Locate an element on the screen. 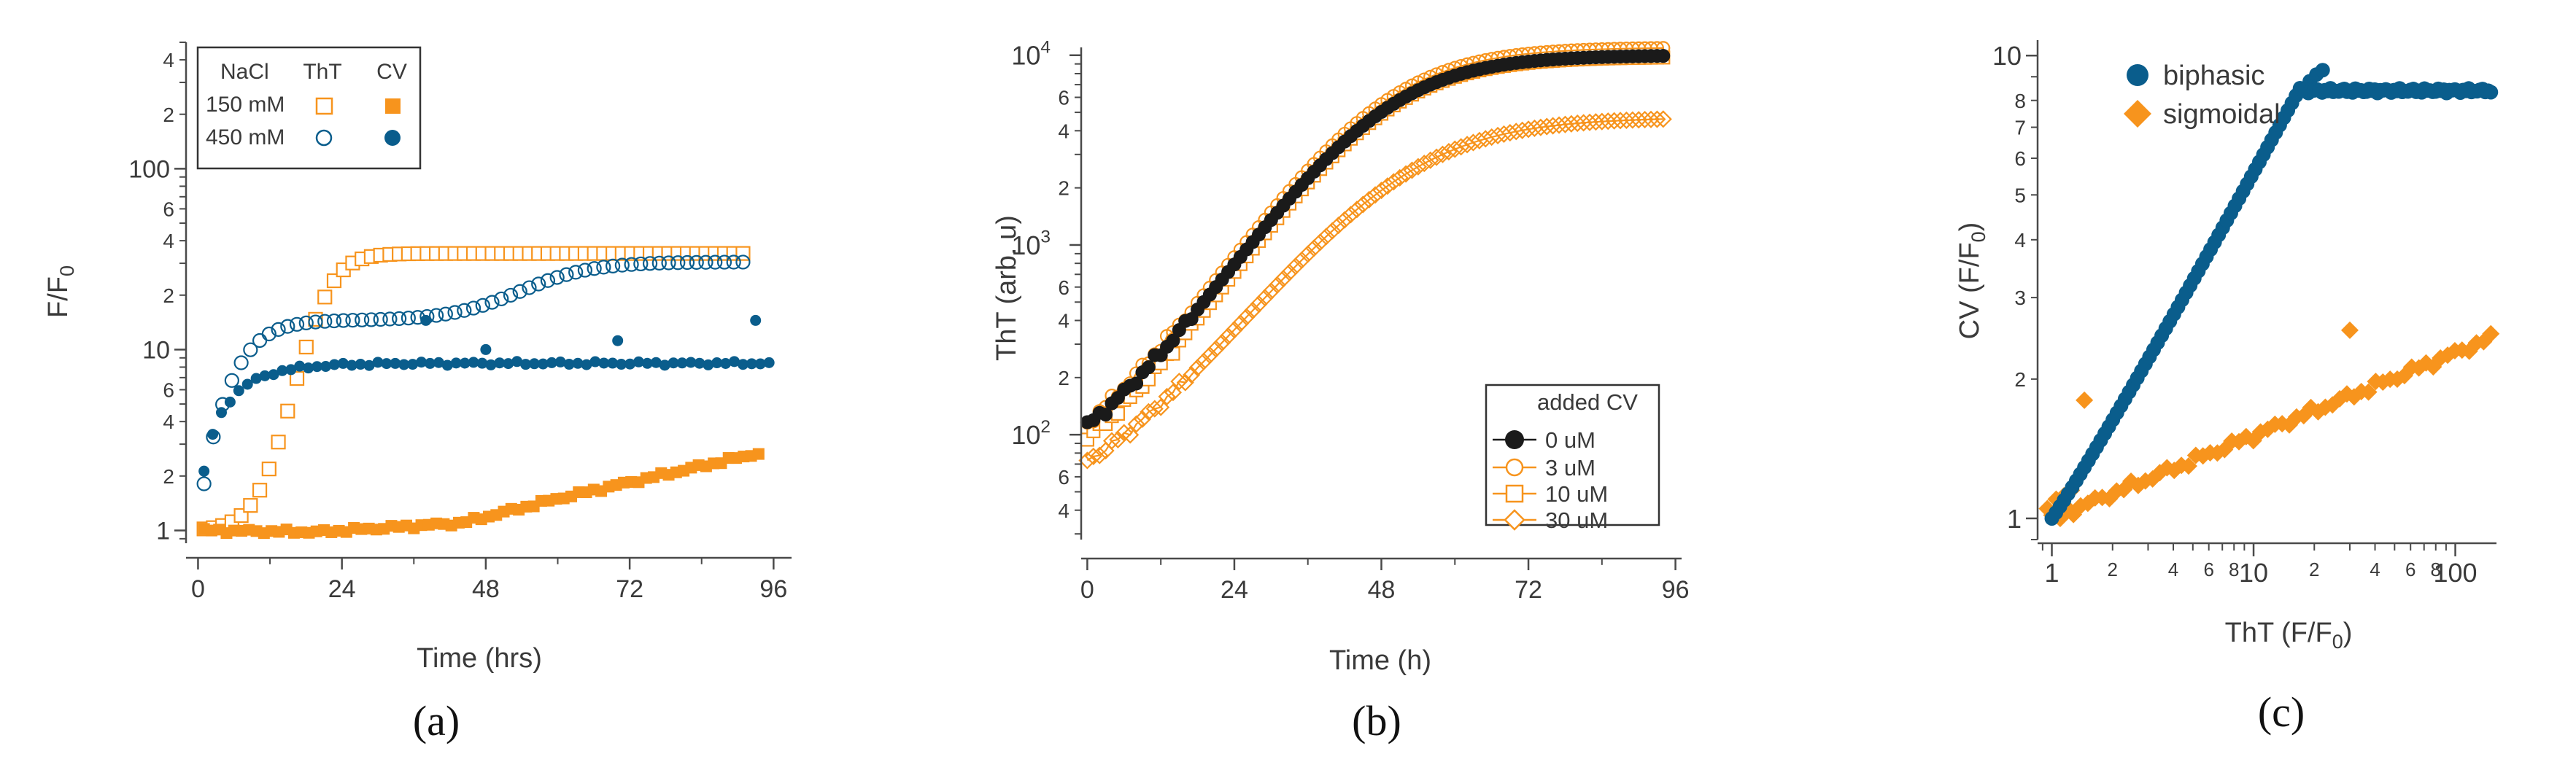  panel-a-data-marks is located at coordinates (485, 393).